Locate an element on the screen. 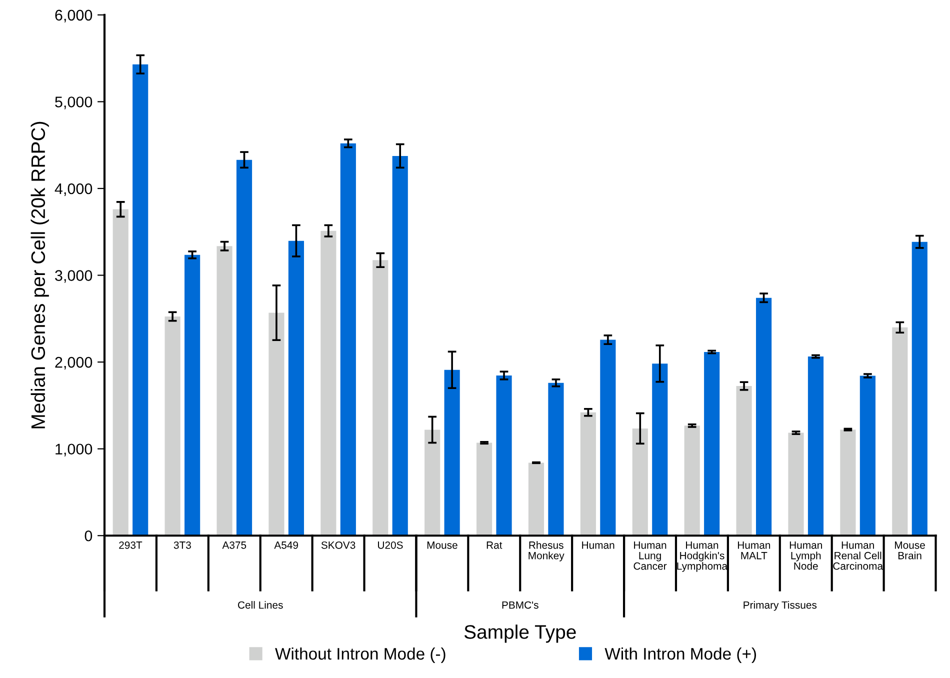 The width and height of the screenshot is (950, 678). x-tick-label: Rhesus Monkey is located at coordinates (546, 551).